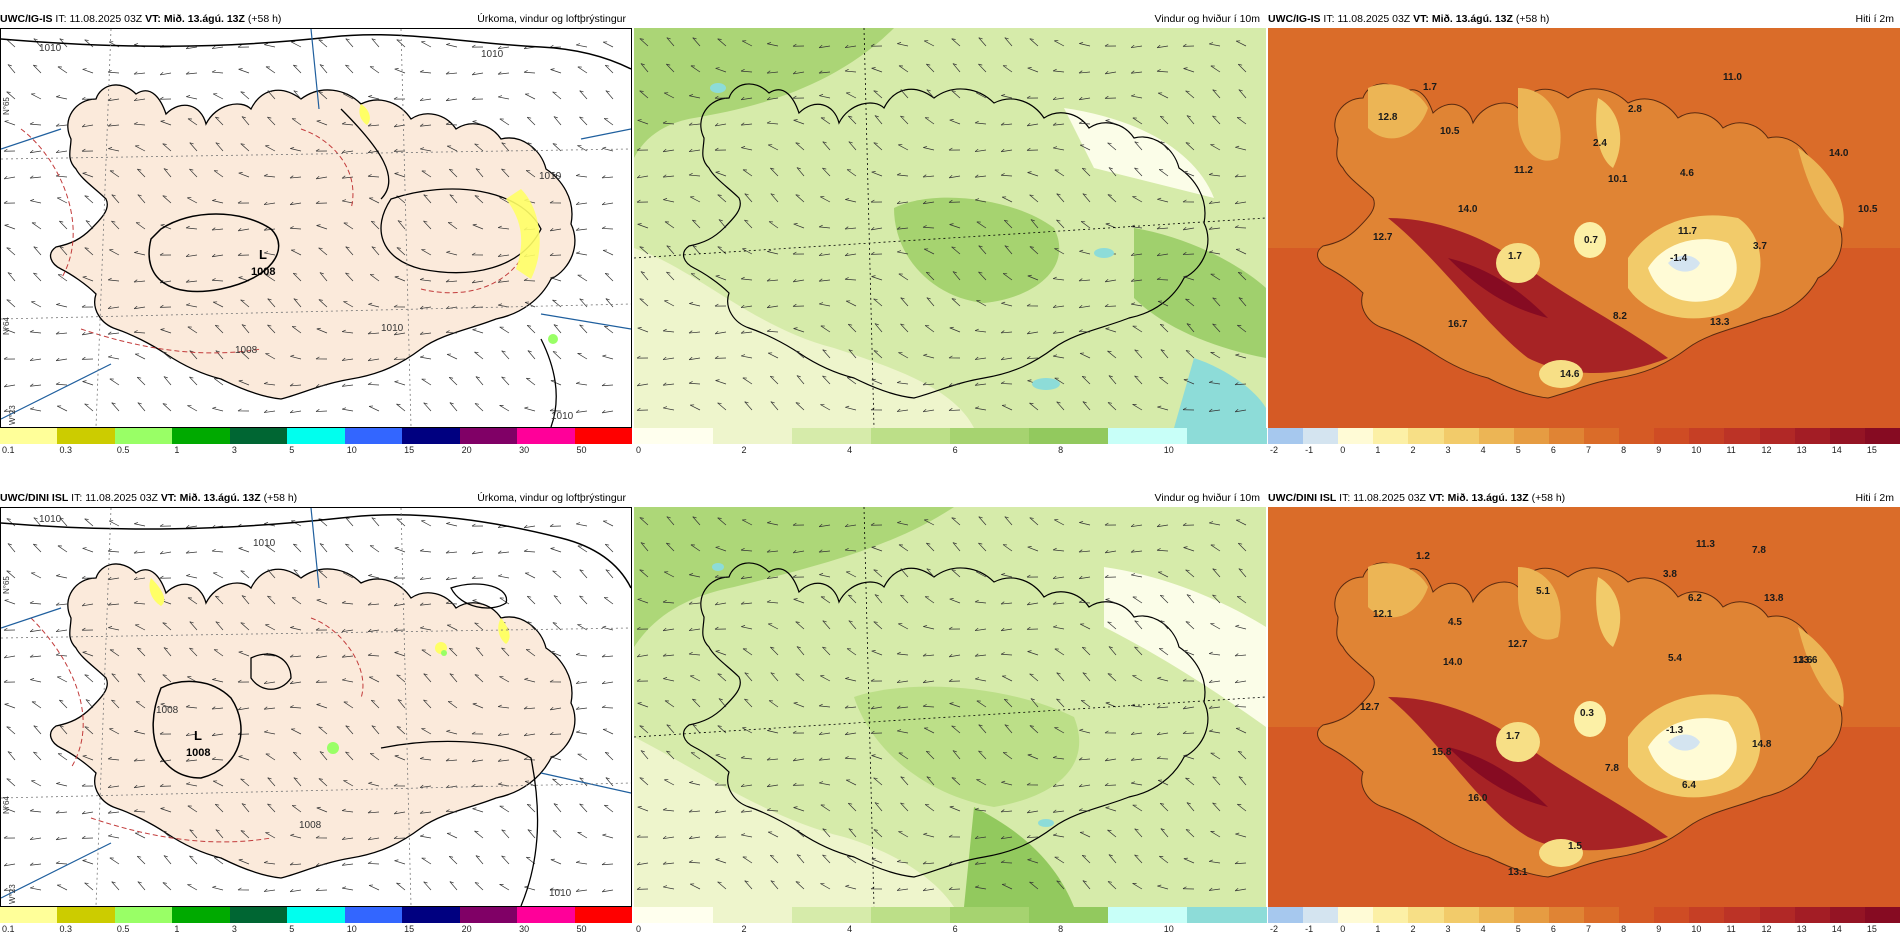  Describe the element at coordinates (950, 19) in the screenshot. I see `panel-header: Vindur og hviður í 10m` at that location.